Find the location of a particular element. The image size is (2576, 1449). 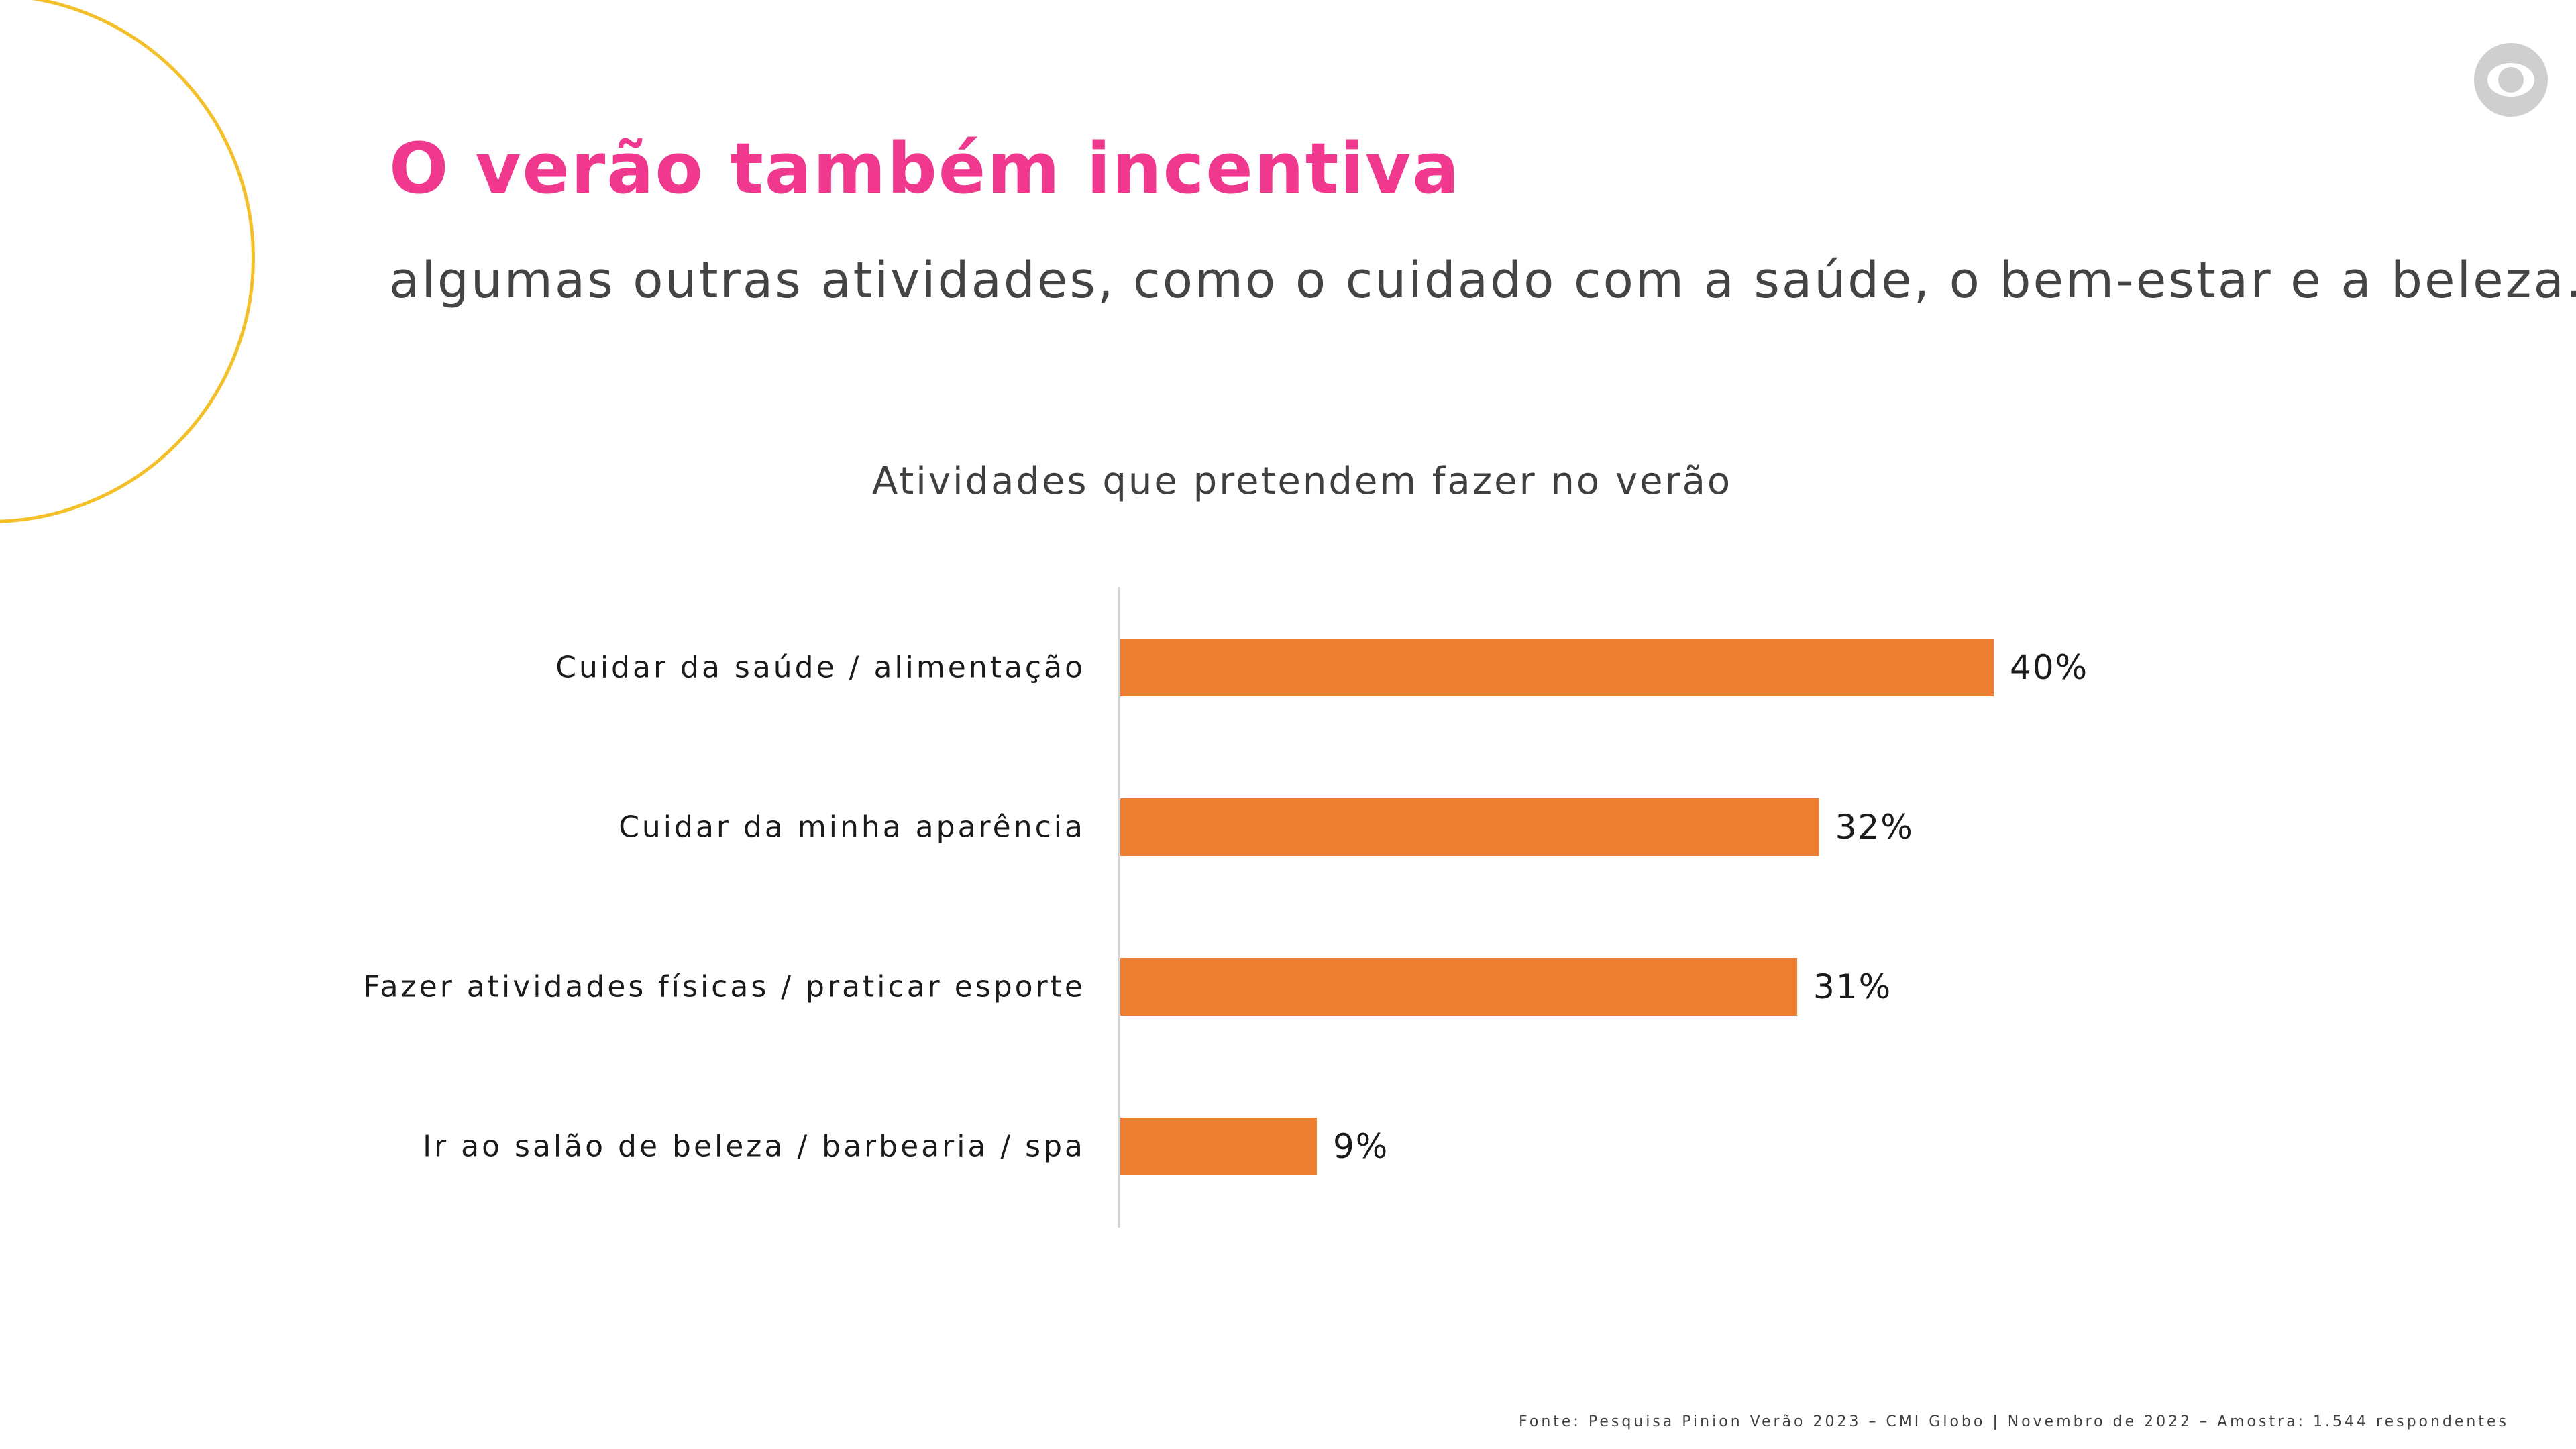

globo-logo-icon is located at coordinates (2511, 80).